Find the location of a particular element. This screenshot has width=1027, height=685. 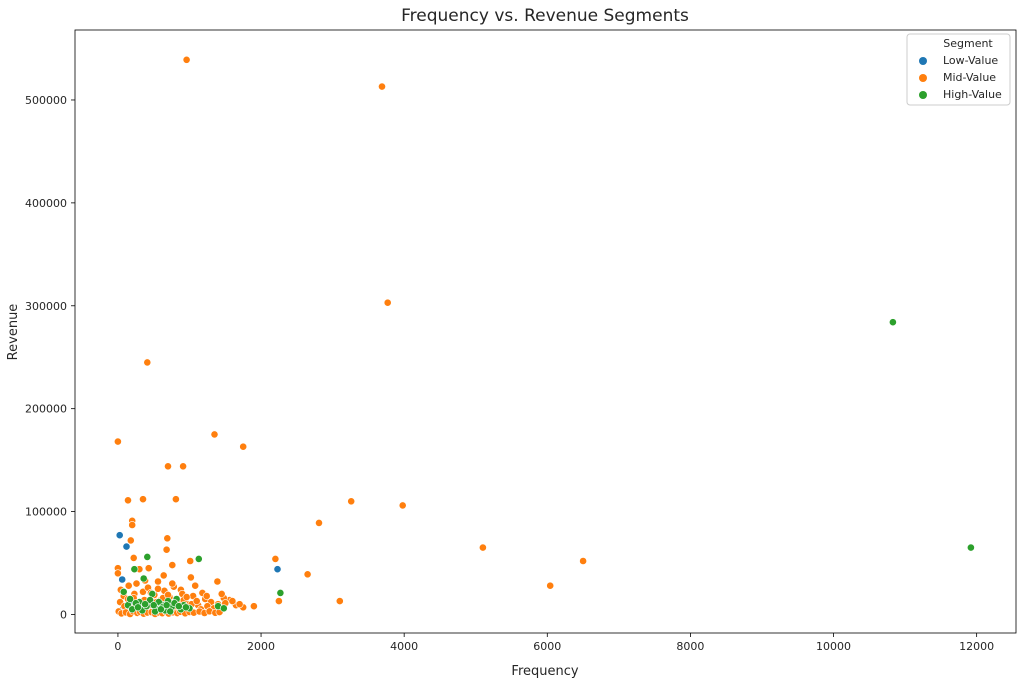

y-axis-label: Revenue is located at coordinates (13, 332).